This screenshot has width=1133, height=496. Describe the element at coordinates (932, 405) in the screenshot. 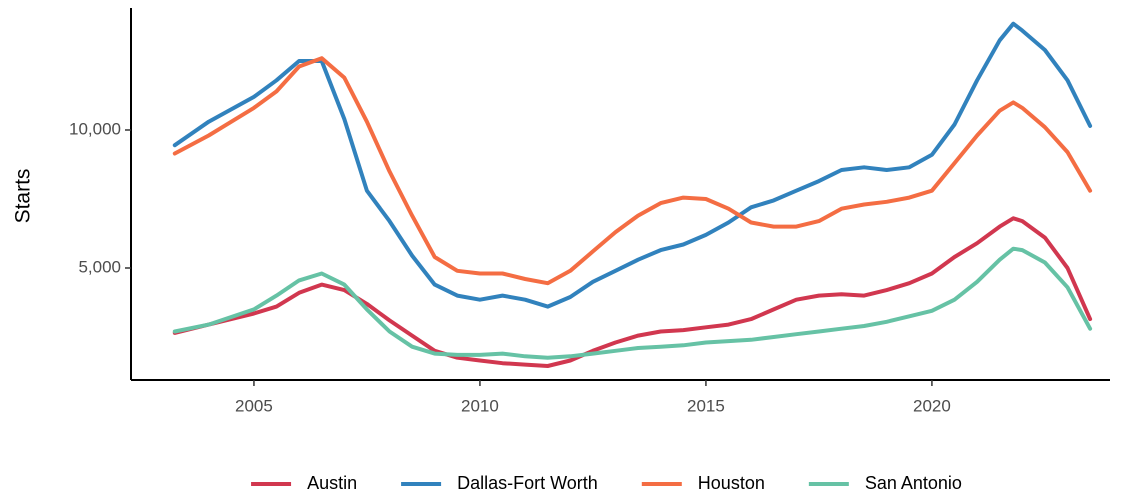

I see `x-tick-label: 2020` at that location.